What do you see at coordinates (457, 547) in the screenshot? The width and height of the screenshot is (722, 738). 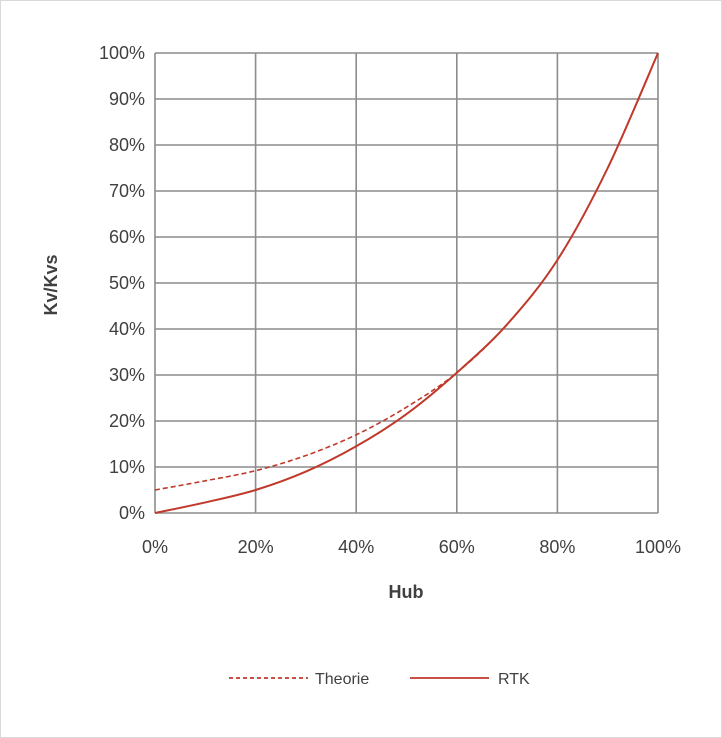 I see `x-tick-label: 60%` at bounding box center [457, 547].